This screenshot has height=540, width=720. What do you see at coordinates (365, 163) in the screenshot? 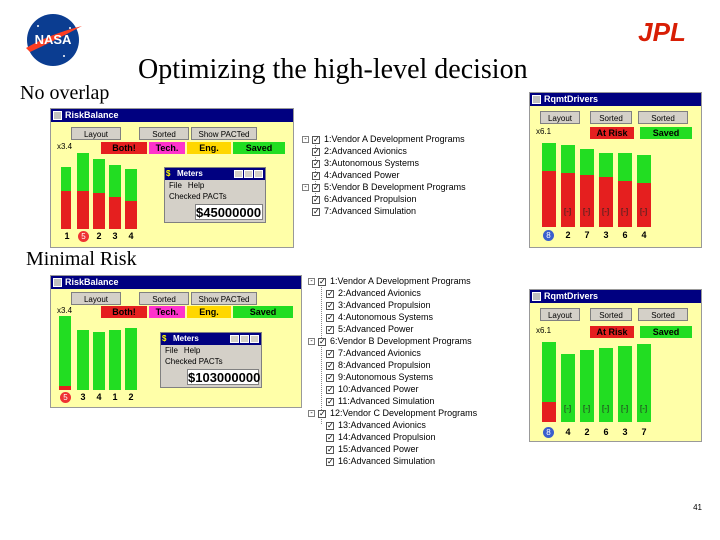
I see `tree-item: 3:Autonomous Systems` at bounding box center [365, 163].